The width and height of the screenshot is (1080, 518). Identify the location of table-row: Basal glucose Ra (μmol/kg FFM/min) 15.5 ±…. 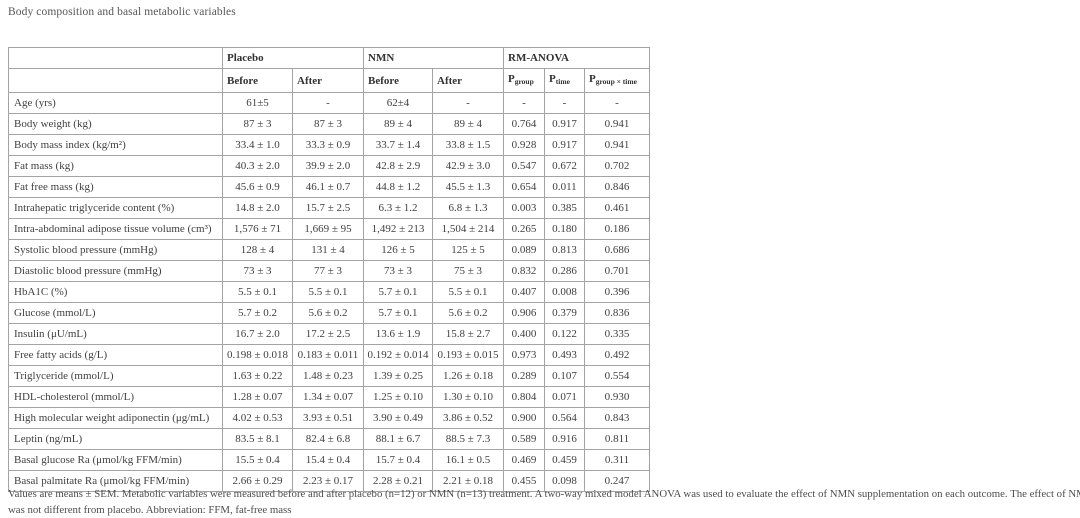
(329, 460).